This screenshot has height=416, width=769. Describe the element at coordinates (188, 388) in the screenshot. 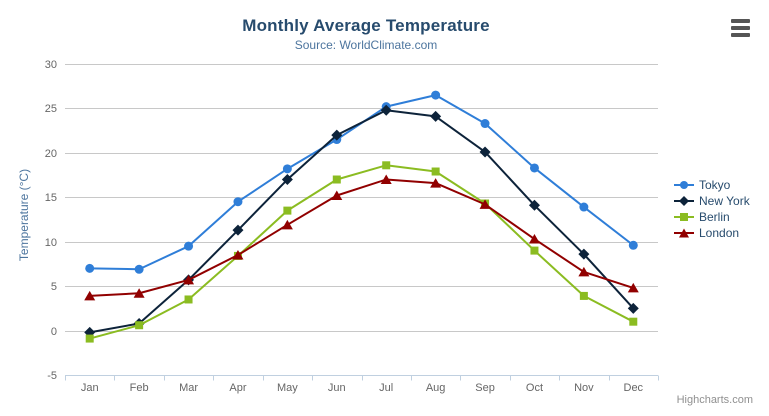

I see `x-axis-label: Mar` at that location.